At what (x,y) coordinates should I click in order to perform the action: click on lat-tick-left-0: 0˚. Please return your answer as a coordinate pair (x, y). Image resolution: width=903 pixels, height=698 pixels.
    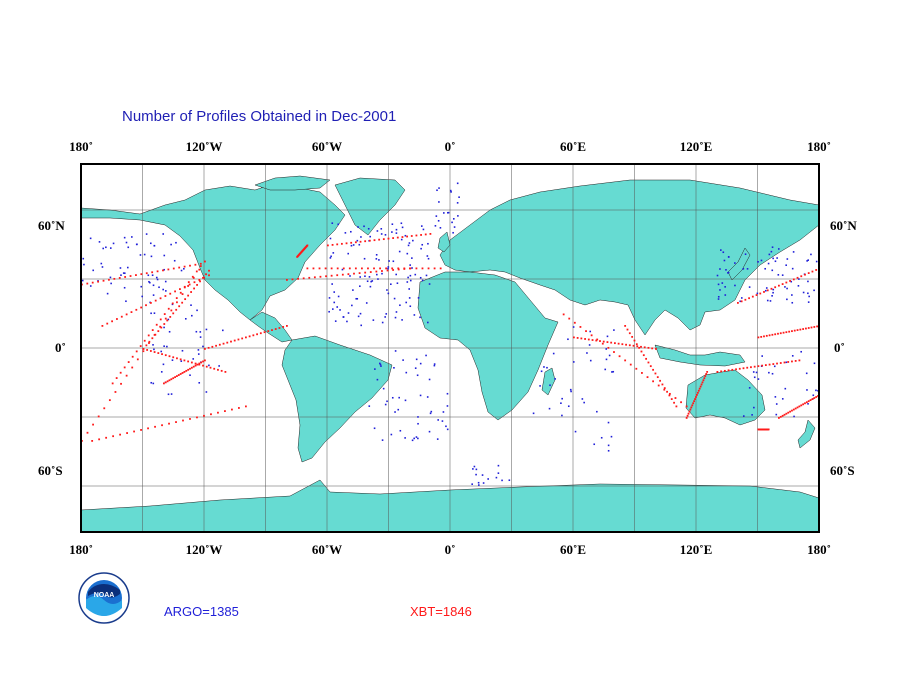
    Looking at the image, I should click on (60, 347).